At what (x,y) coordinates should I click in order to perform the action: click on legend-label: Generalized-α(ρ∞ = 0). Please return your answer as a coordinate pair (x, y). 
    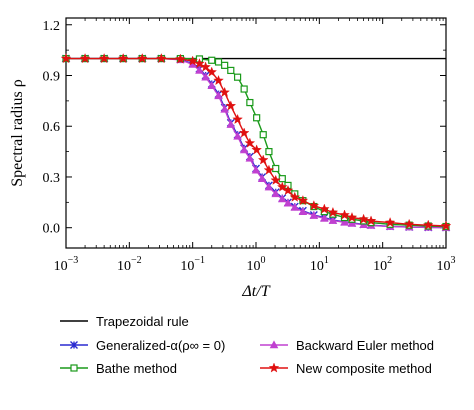
    Looking at the image, I should click on (160, 345).